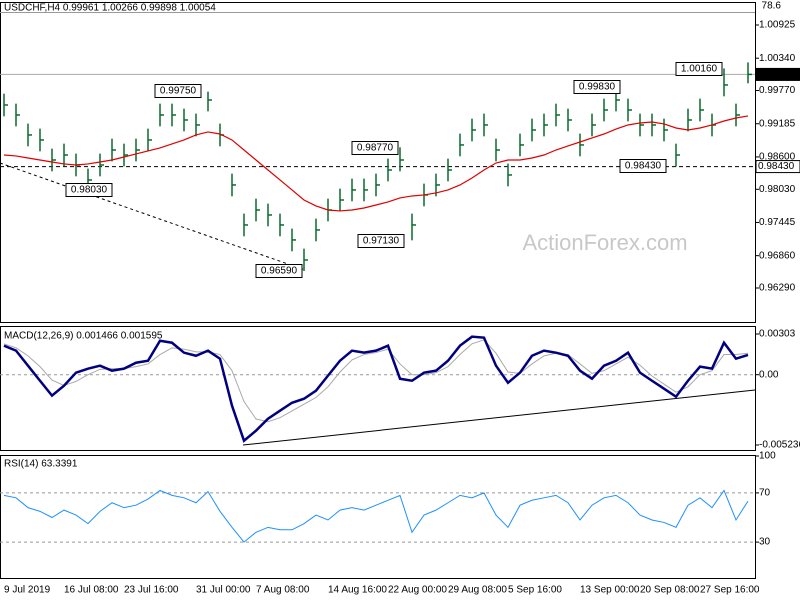  What do you see at coordinates (91, 590) in the screenshot?
I see `x-tick-label: 16 Jul 08:00` at bounding box center [91, 590].